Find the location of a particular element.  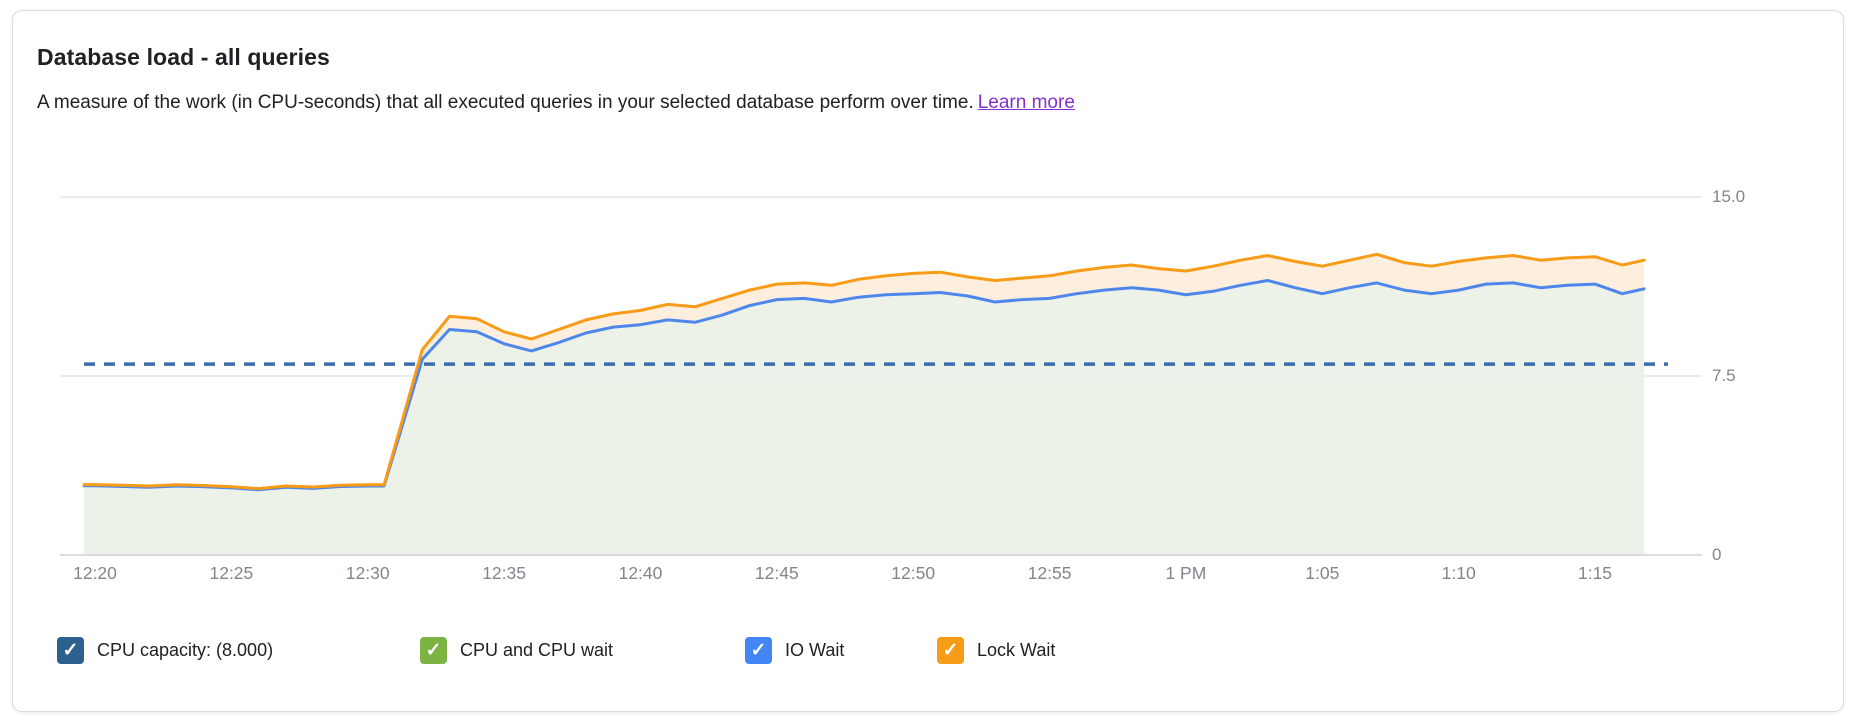

legend-label: CPU capacity: (8.000) is located at coordinates (185, 650).